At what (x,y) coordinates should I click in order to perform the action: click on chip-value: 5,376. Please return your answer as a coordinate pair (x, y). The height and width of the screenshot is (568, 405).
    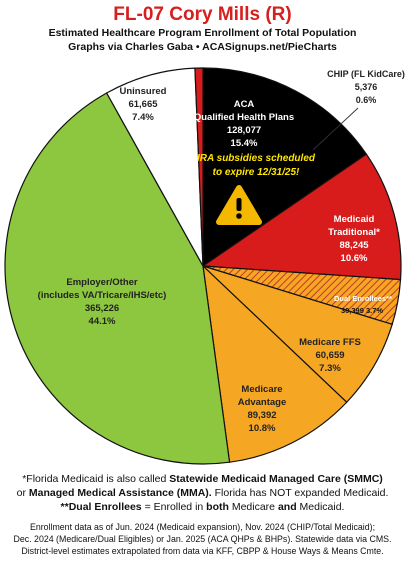
    Looking at the image, I should click on (366, 87).